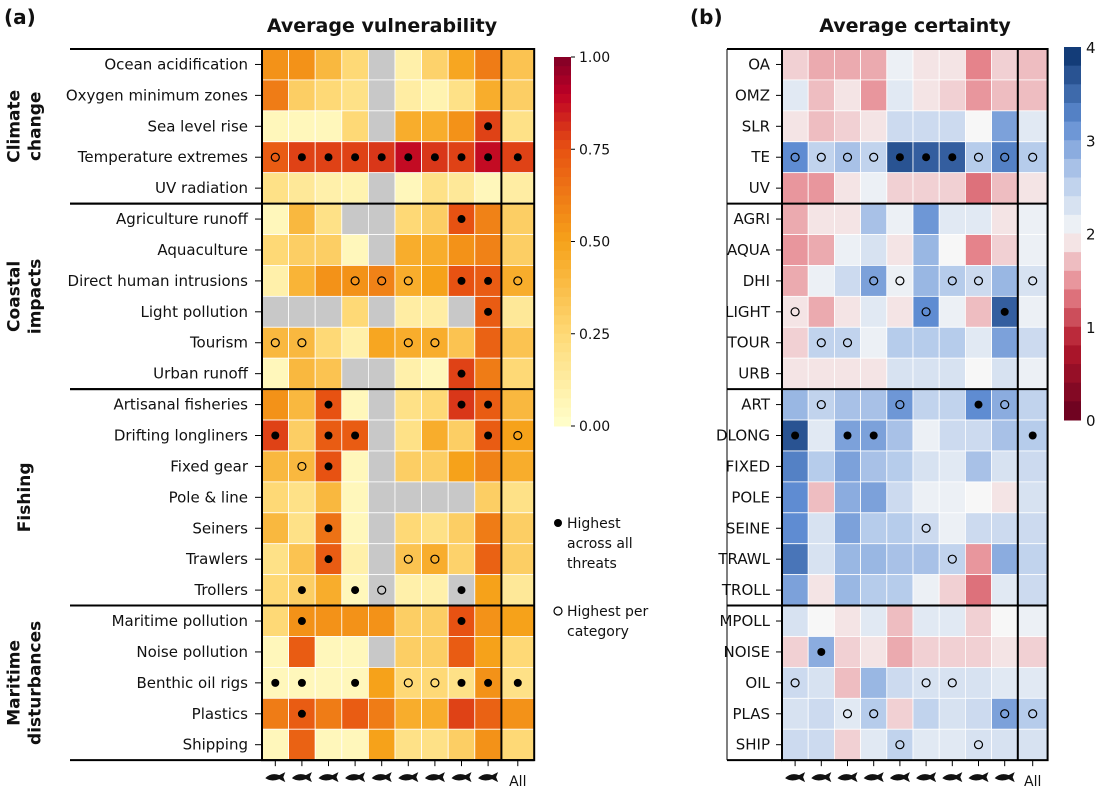  Describe the element at coordinates (743, 436) in the screenshot. I see `row-label: DLONG` at that location.